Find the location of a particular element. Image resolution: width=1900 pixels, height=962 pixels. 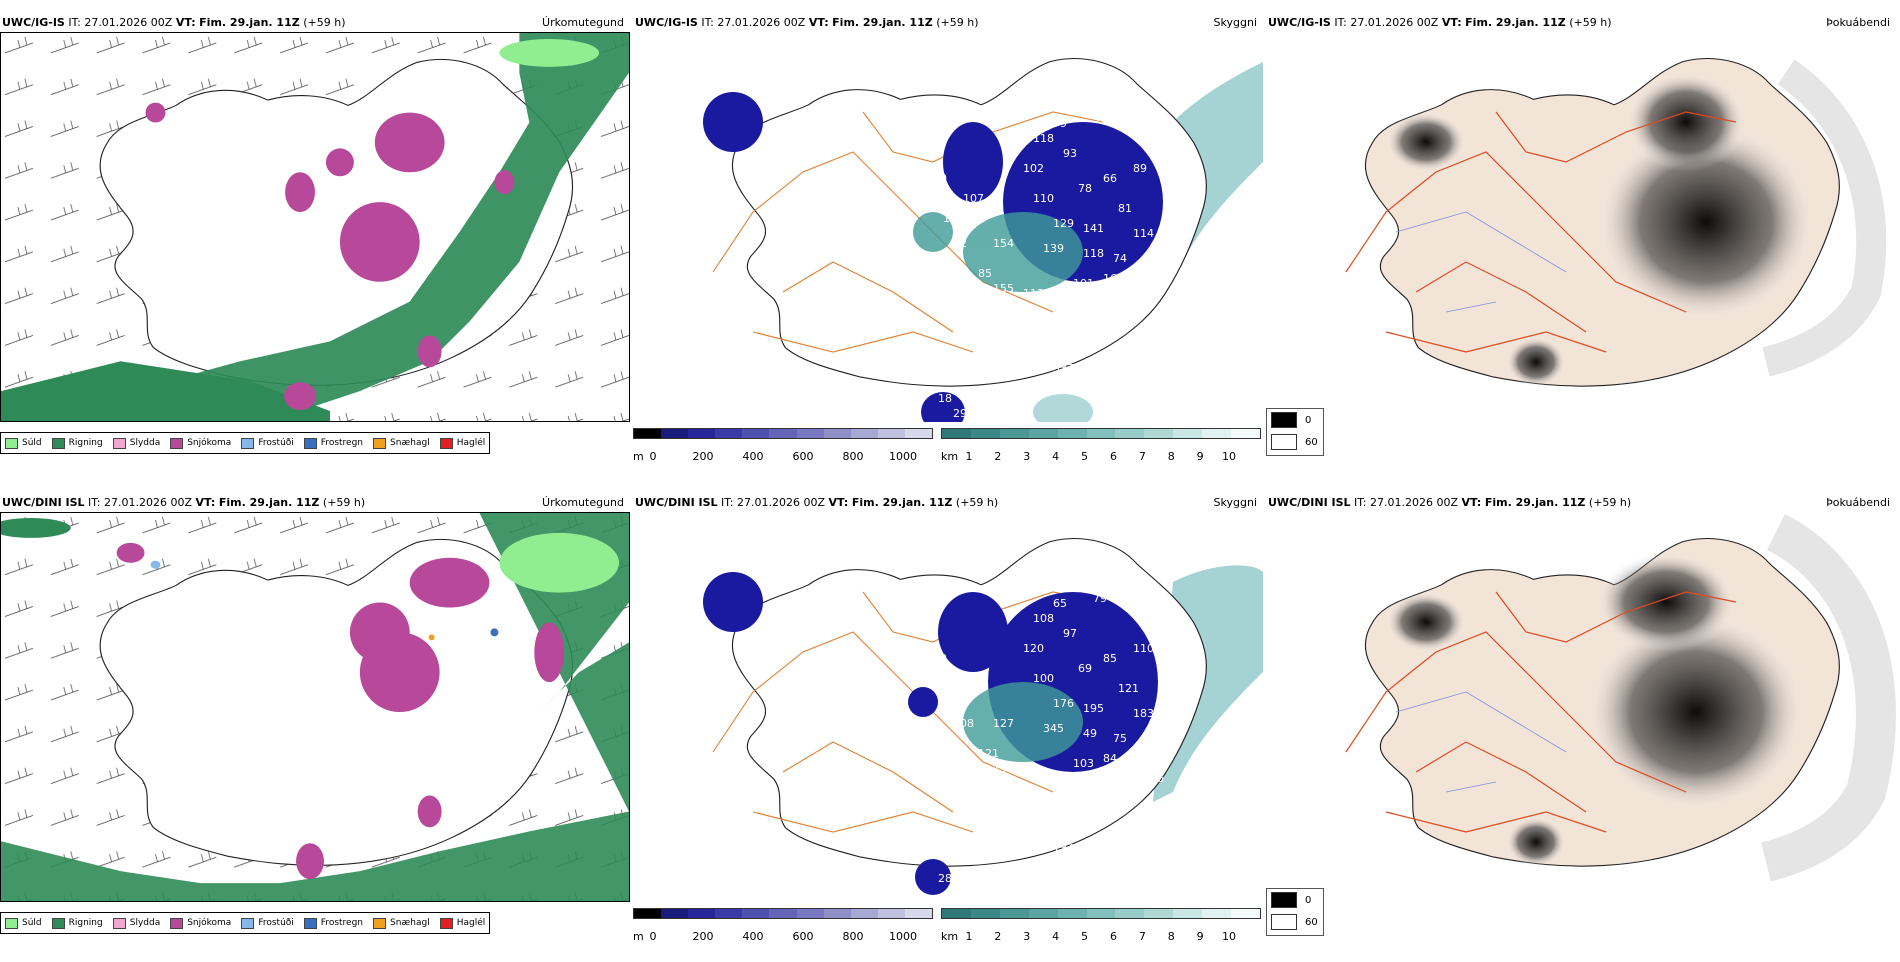

legend-item: Frostregn is located at coordinates (333, 923).